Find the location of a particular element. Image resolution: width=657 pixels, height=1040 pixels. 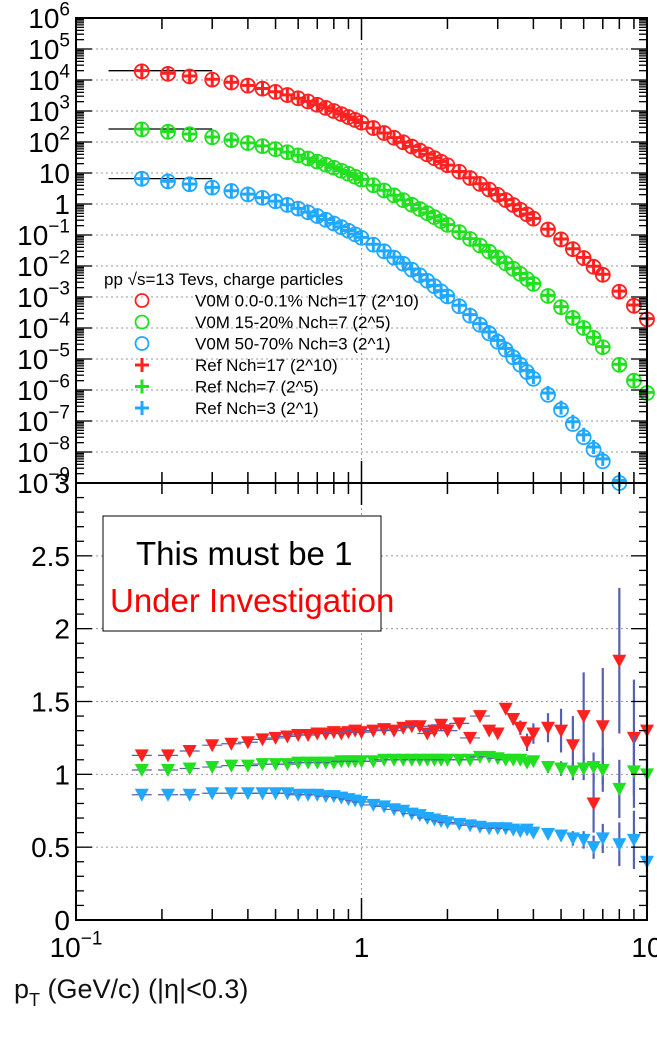

ratio-series-20e020 is located at coordinates (392, 774).